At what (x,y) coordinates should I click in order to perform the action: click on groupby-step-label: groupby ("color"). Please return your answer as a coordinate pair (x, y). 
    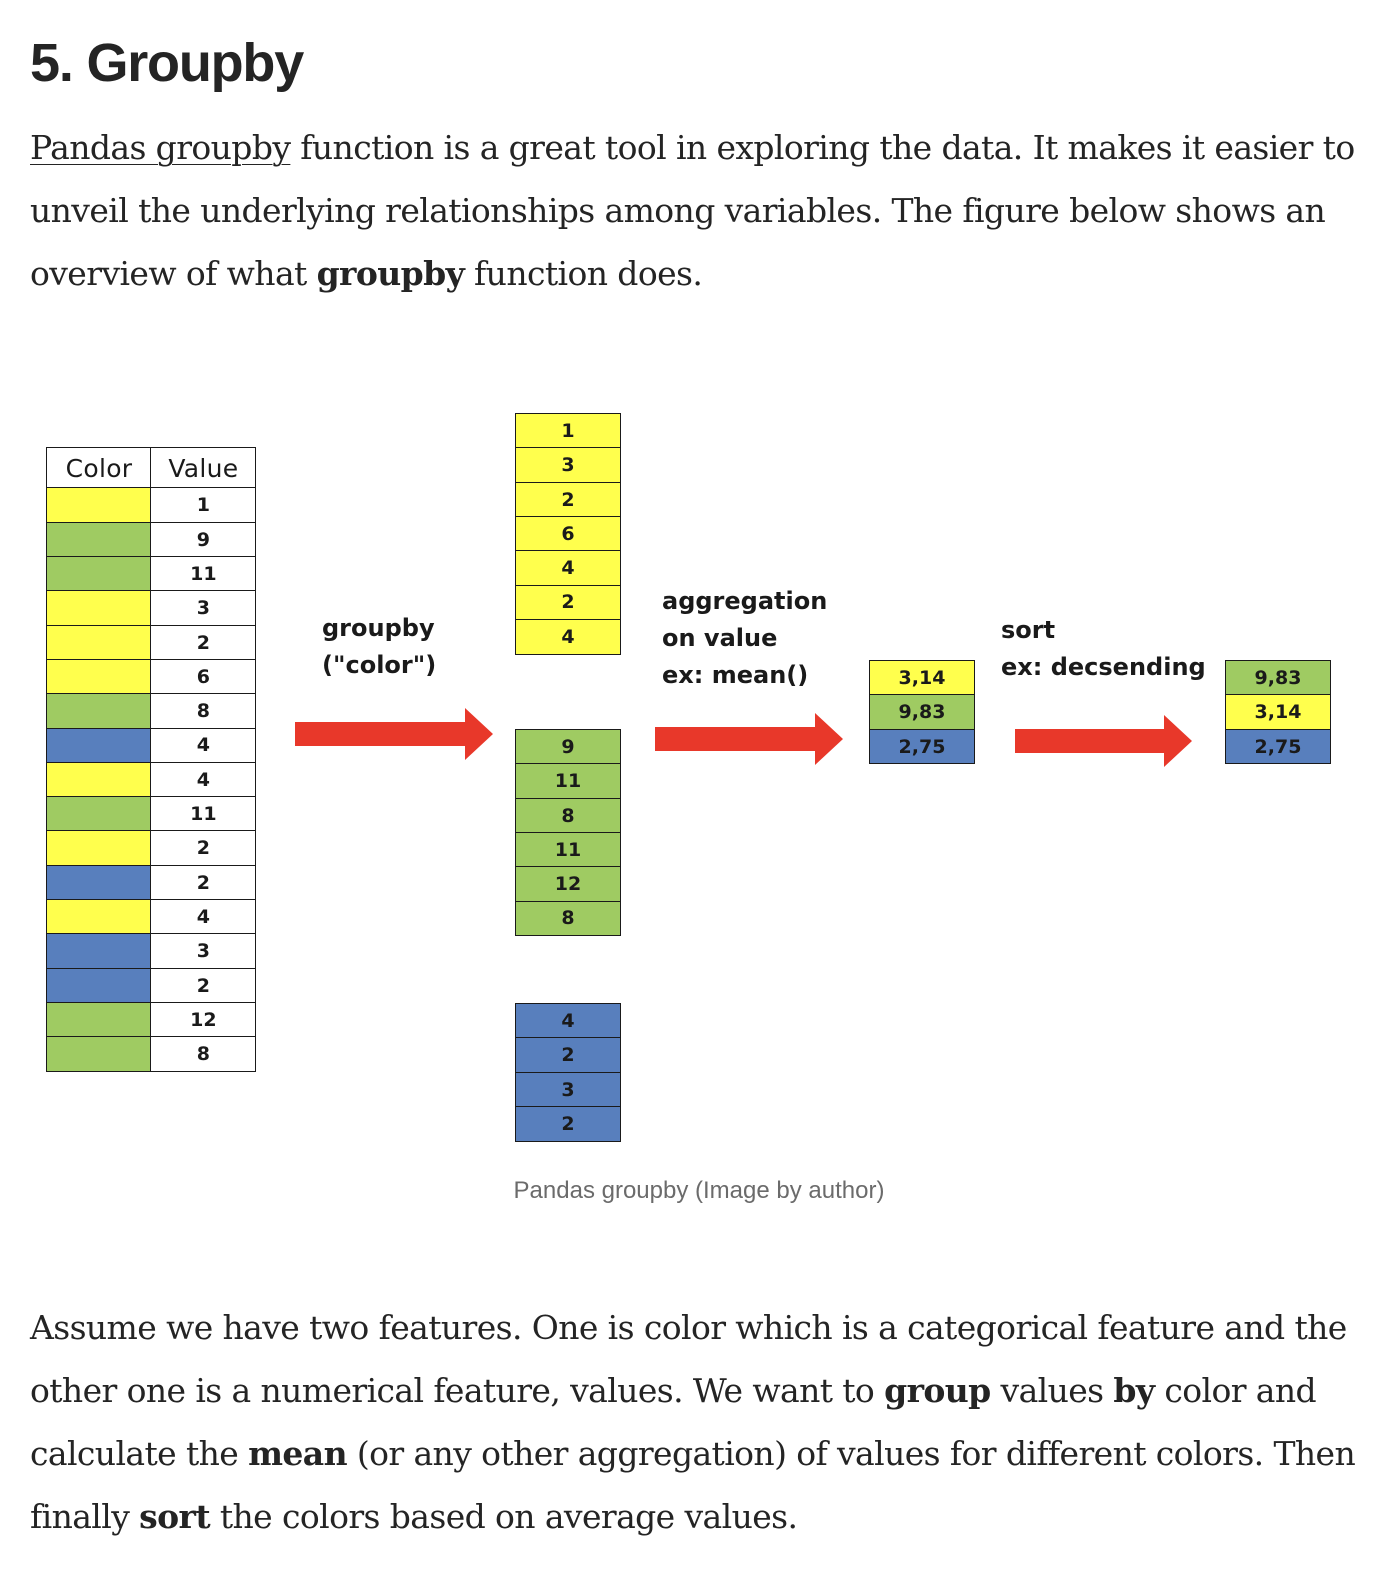
    Looking at the image, I should click on (379, 646).